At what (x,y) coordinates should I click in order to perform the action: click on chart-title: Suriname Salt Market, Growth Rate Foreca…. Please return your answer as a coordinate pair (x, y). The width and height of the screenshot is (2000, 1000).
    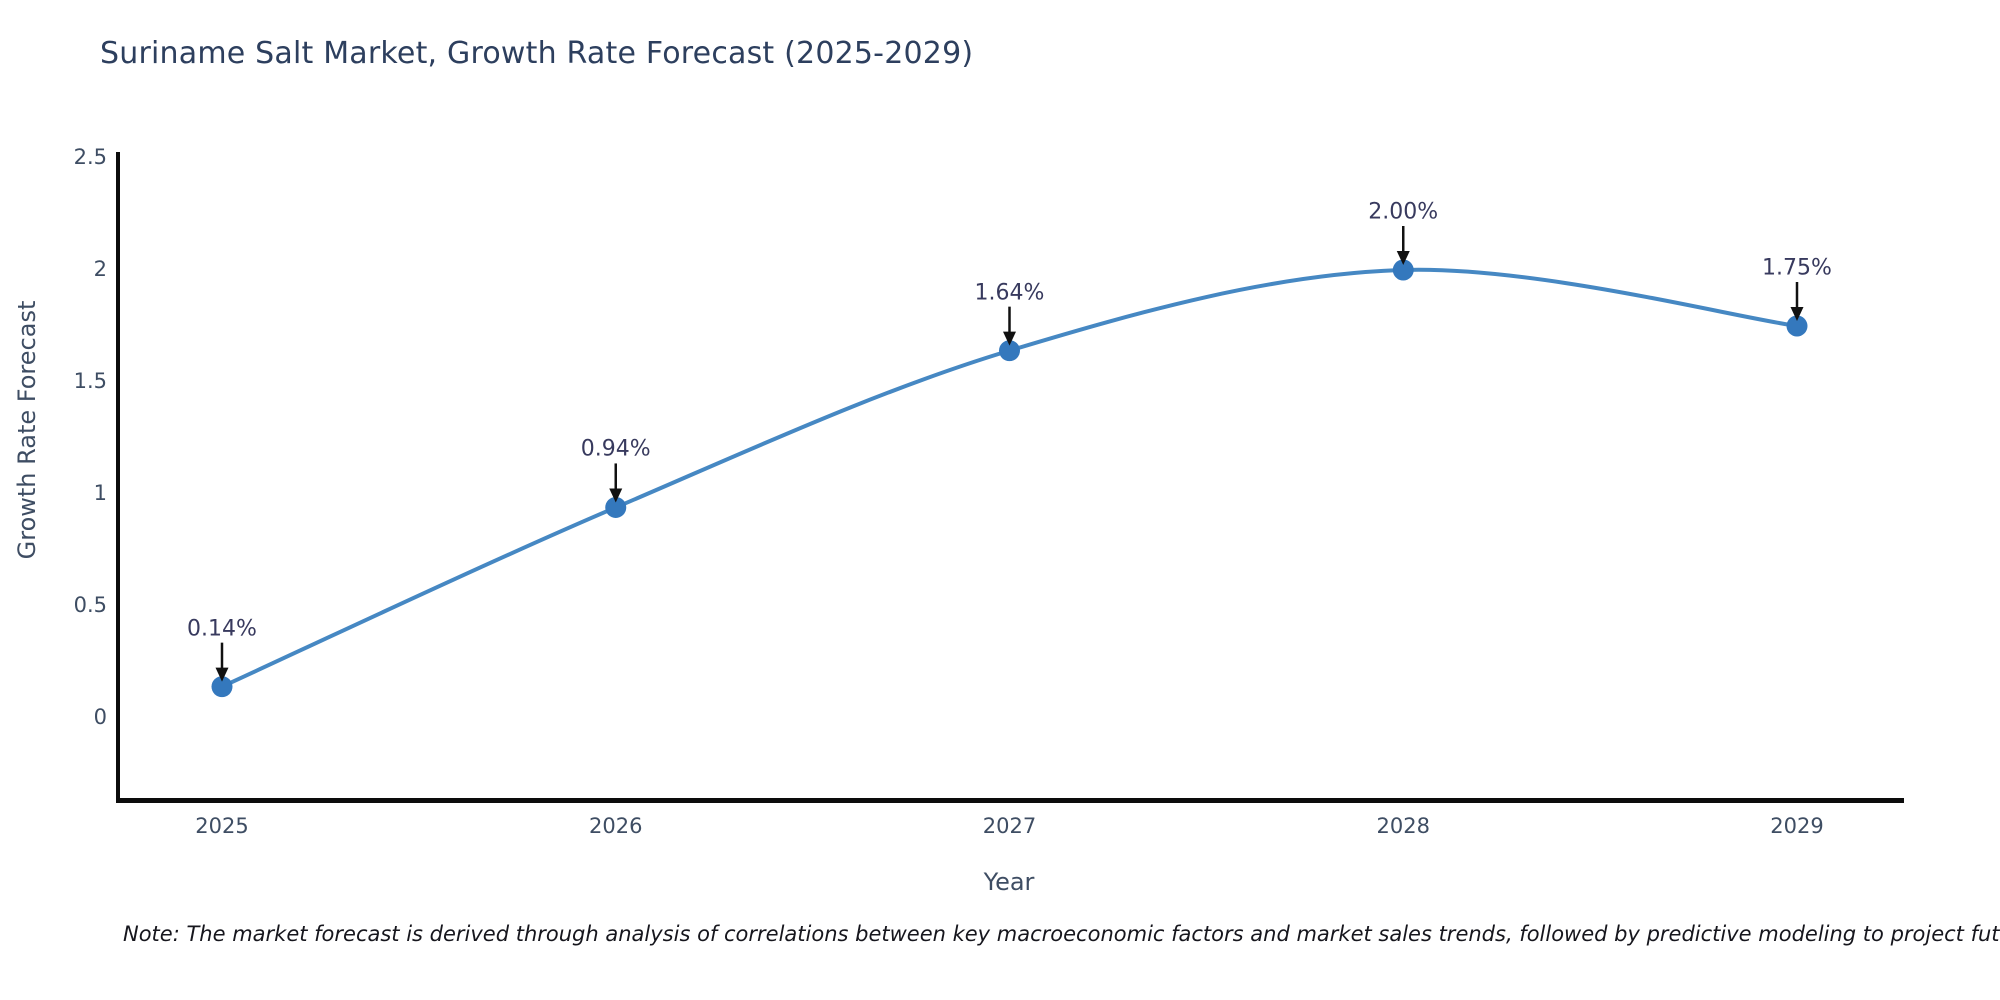
    Looking at the image, I should click on (537, 53).